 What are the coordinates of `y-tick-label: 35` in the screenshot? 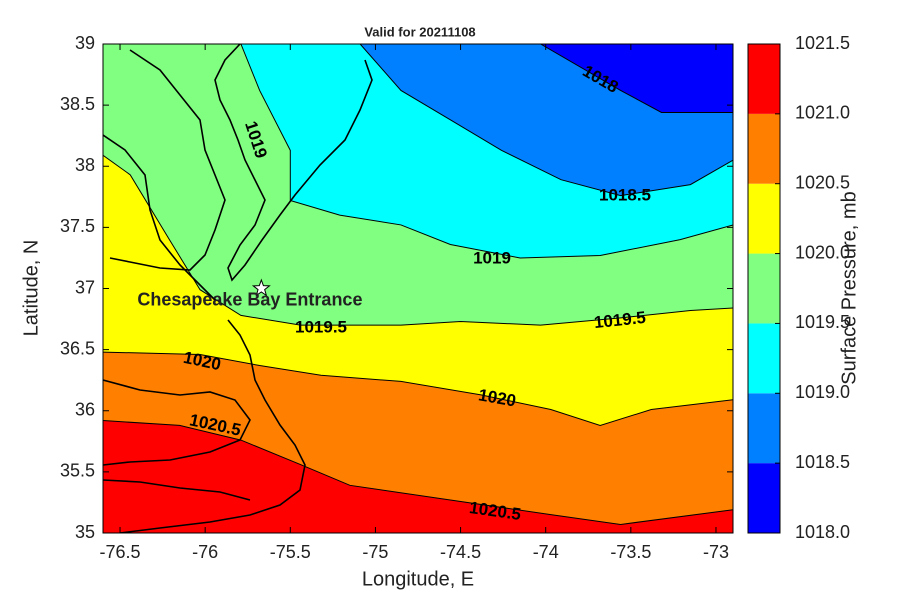 It's located at (85, 532).